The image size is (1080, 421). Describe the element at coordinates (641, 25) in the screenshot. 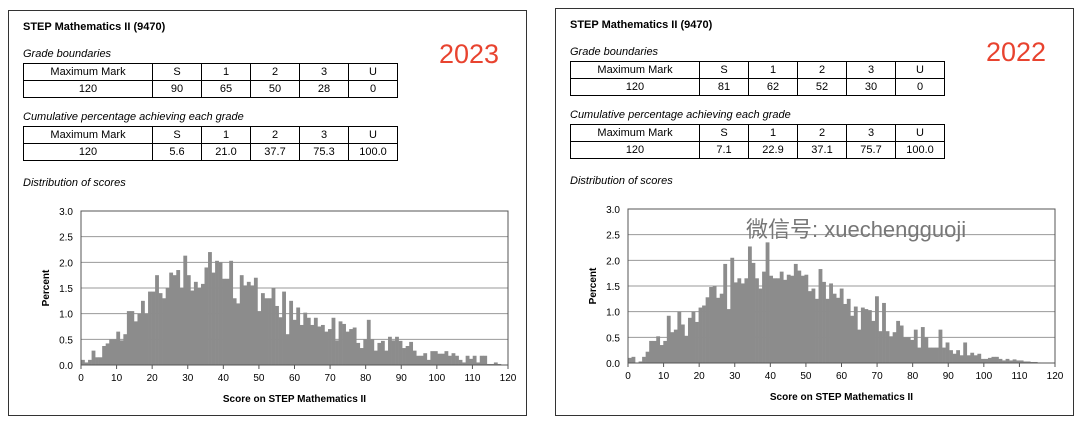

I see `chart-title: STEP Mathematics II (9470)` at that location.